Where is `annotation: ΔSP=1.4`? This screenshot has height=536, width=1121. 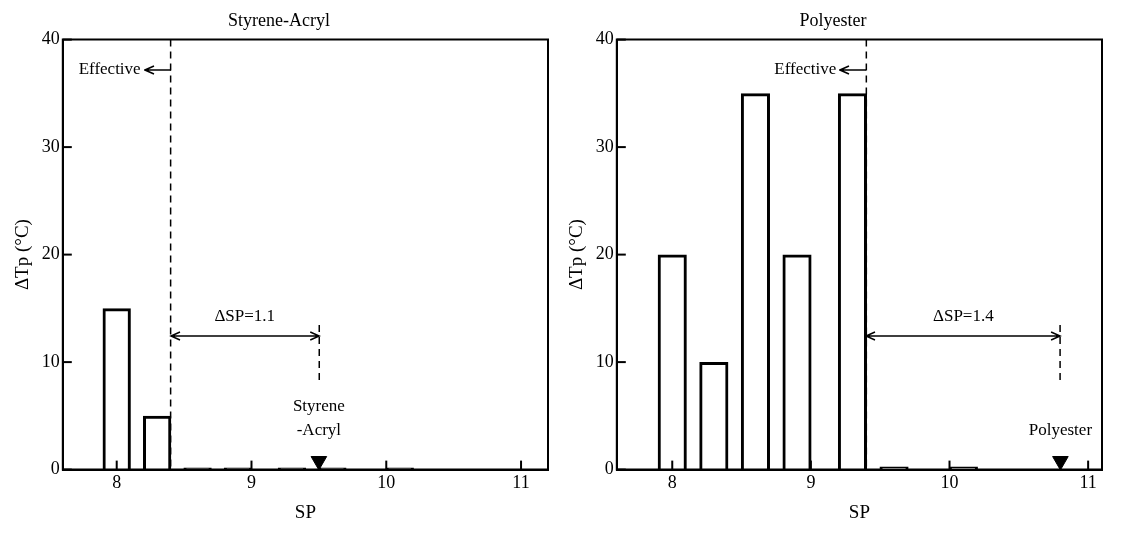
annotation: ΔSP=1.4 is located at coordinates (964, 315).